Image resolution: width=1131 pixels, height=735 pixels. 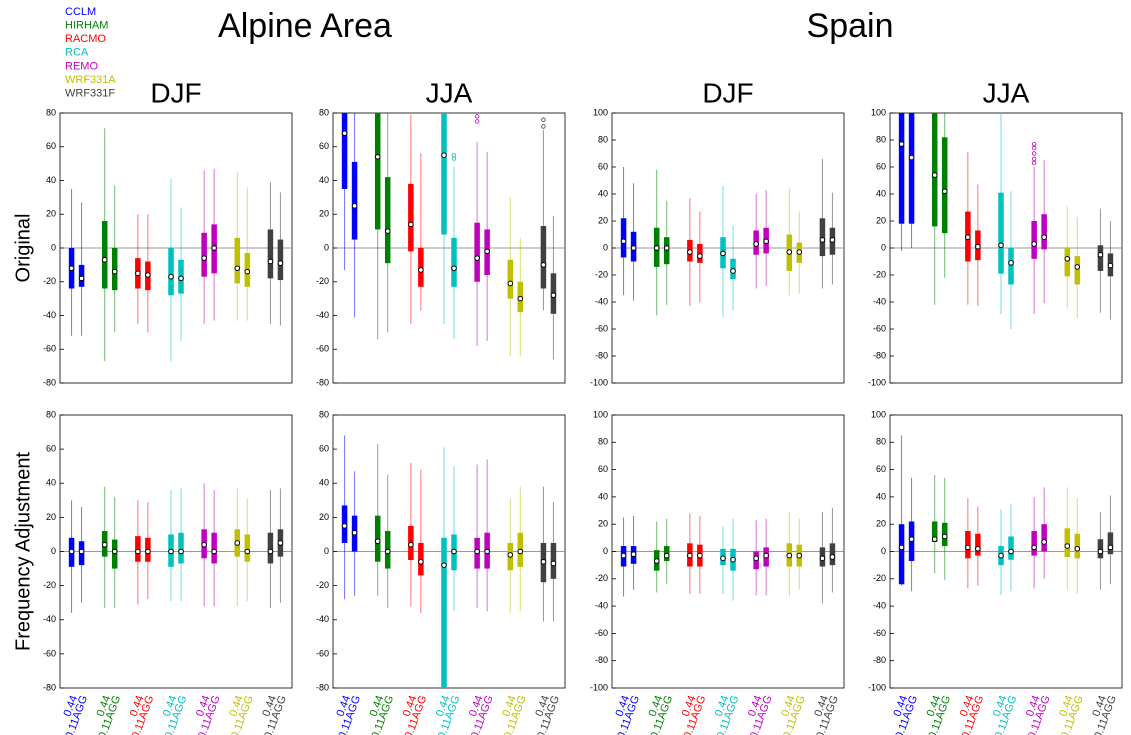 I want to click on row-label: Original, so click(x=23, y=248).